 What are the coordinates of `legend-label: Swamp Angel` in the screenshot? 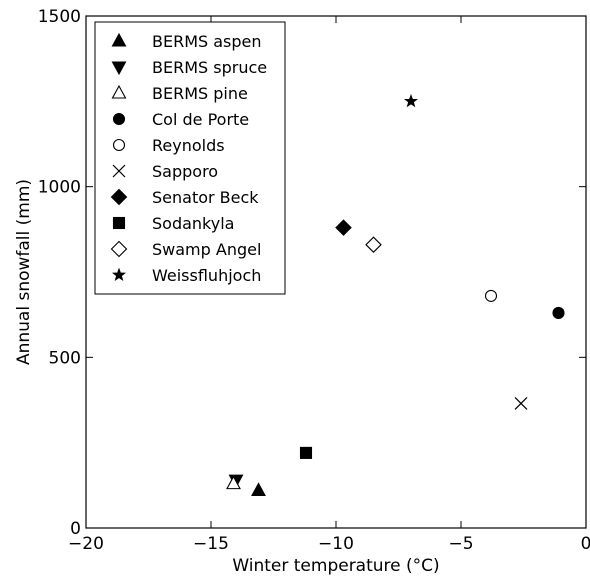 It's located at (206, 249).